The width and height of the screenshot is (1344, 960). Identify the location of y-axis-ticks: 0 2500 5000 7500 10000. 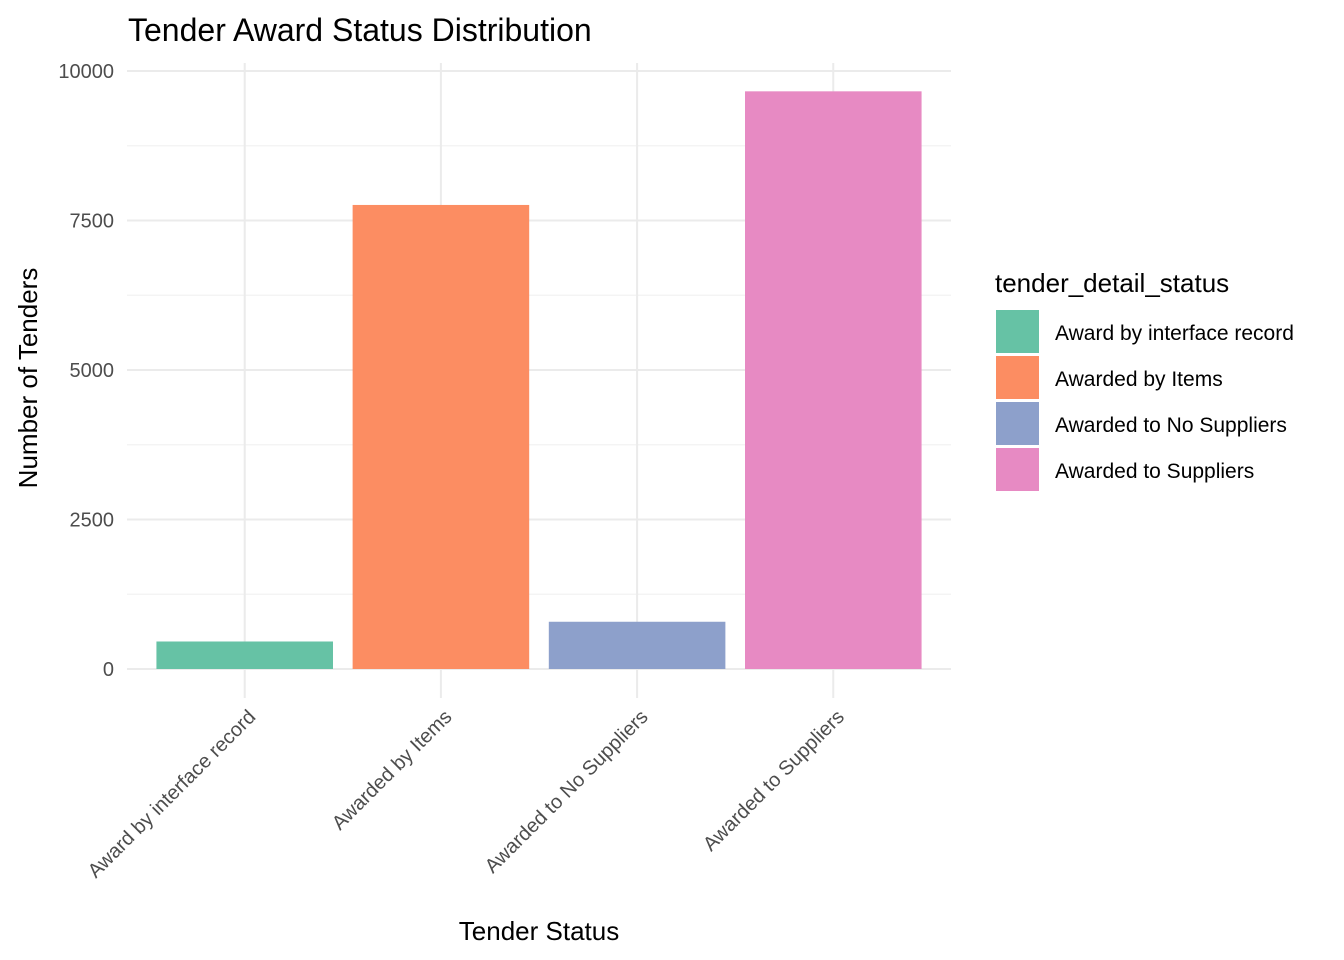
(86, 371).